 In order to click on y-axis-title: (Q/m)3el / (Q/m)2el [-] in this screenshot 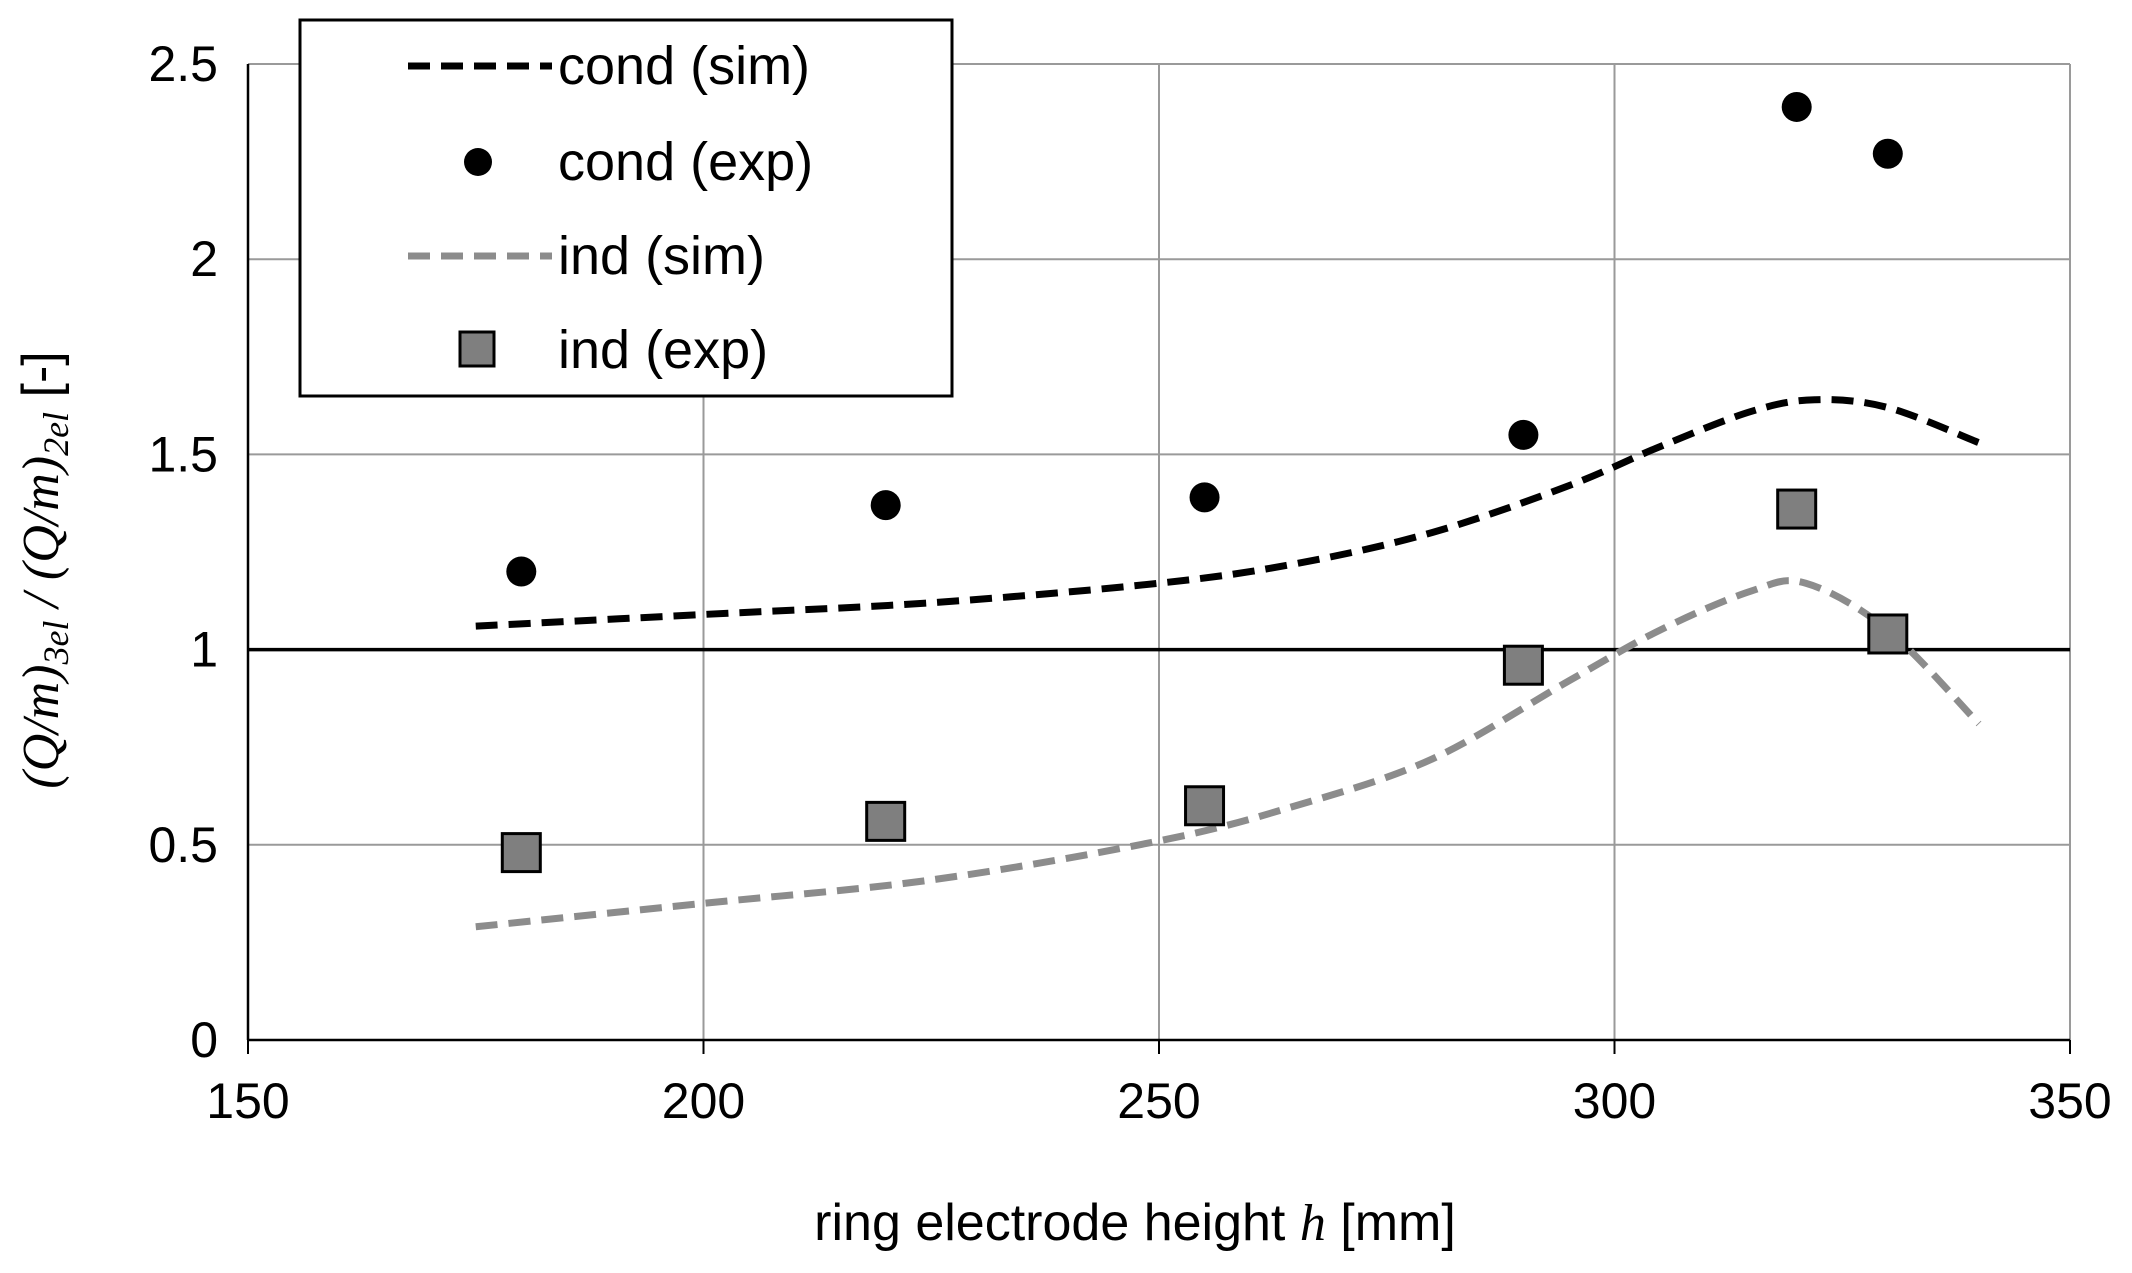, I will do `click(44, 569)`.